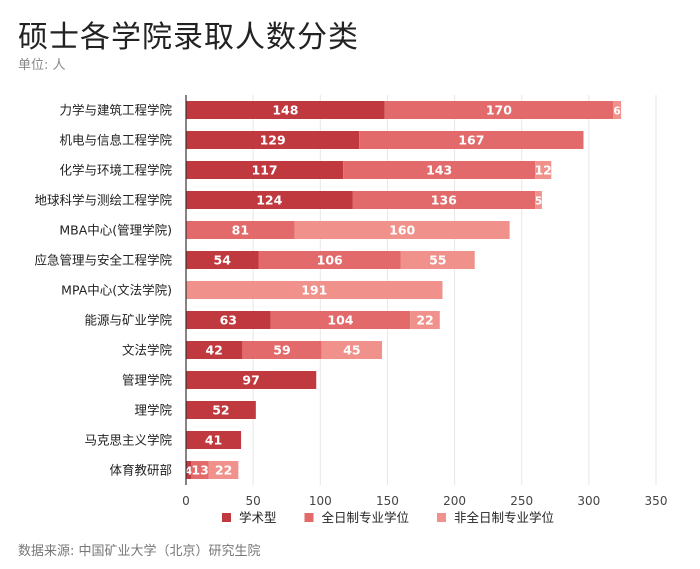 This screenshot has width=700, height=569. I want to click on x-tick-label: 350, so click(656, 501).